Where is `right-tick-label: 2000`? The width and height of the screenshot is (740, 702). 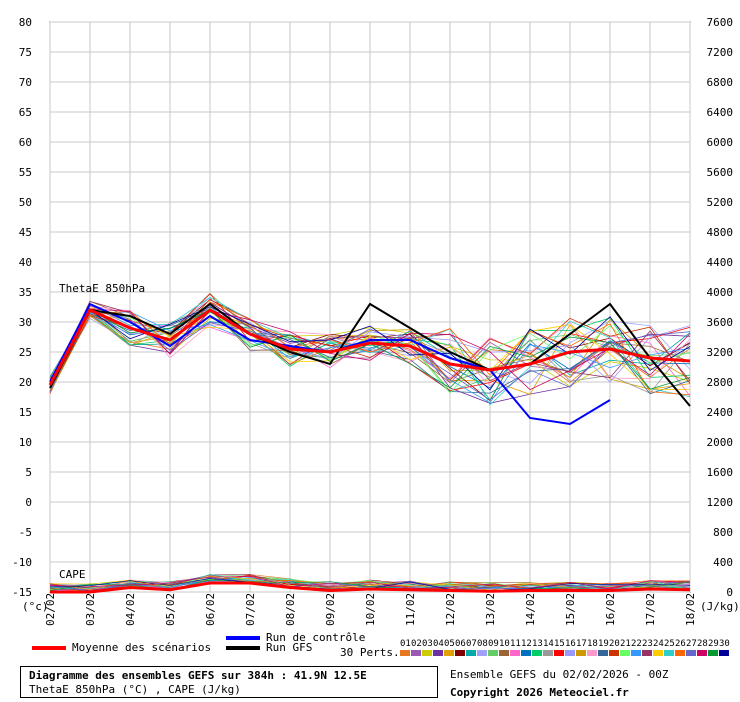 right-tick-label: 2000 is located at coordinates (720, 442).